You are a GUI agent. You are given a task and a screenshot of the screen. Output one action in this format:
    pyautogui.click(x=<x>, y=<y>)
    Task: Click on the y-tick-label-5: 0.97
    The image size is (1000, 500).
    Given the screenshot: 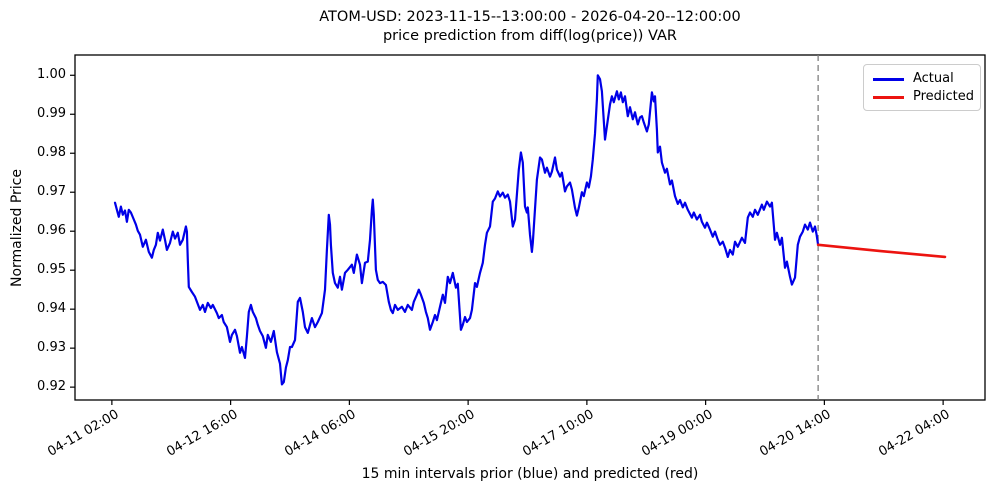 What is the action you would take?
    pyautogui.click(x=51, y=192)
    